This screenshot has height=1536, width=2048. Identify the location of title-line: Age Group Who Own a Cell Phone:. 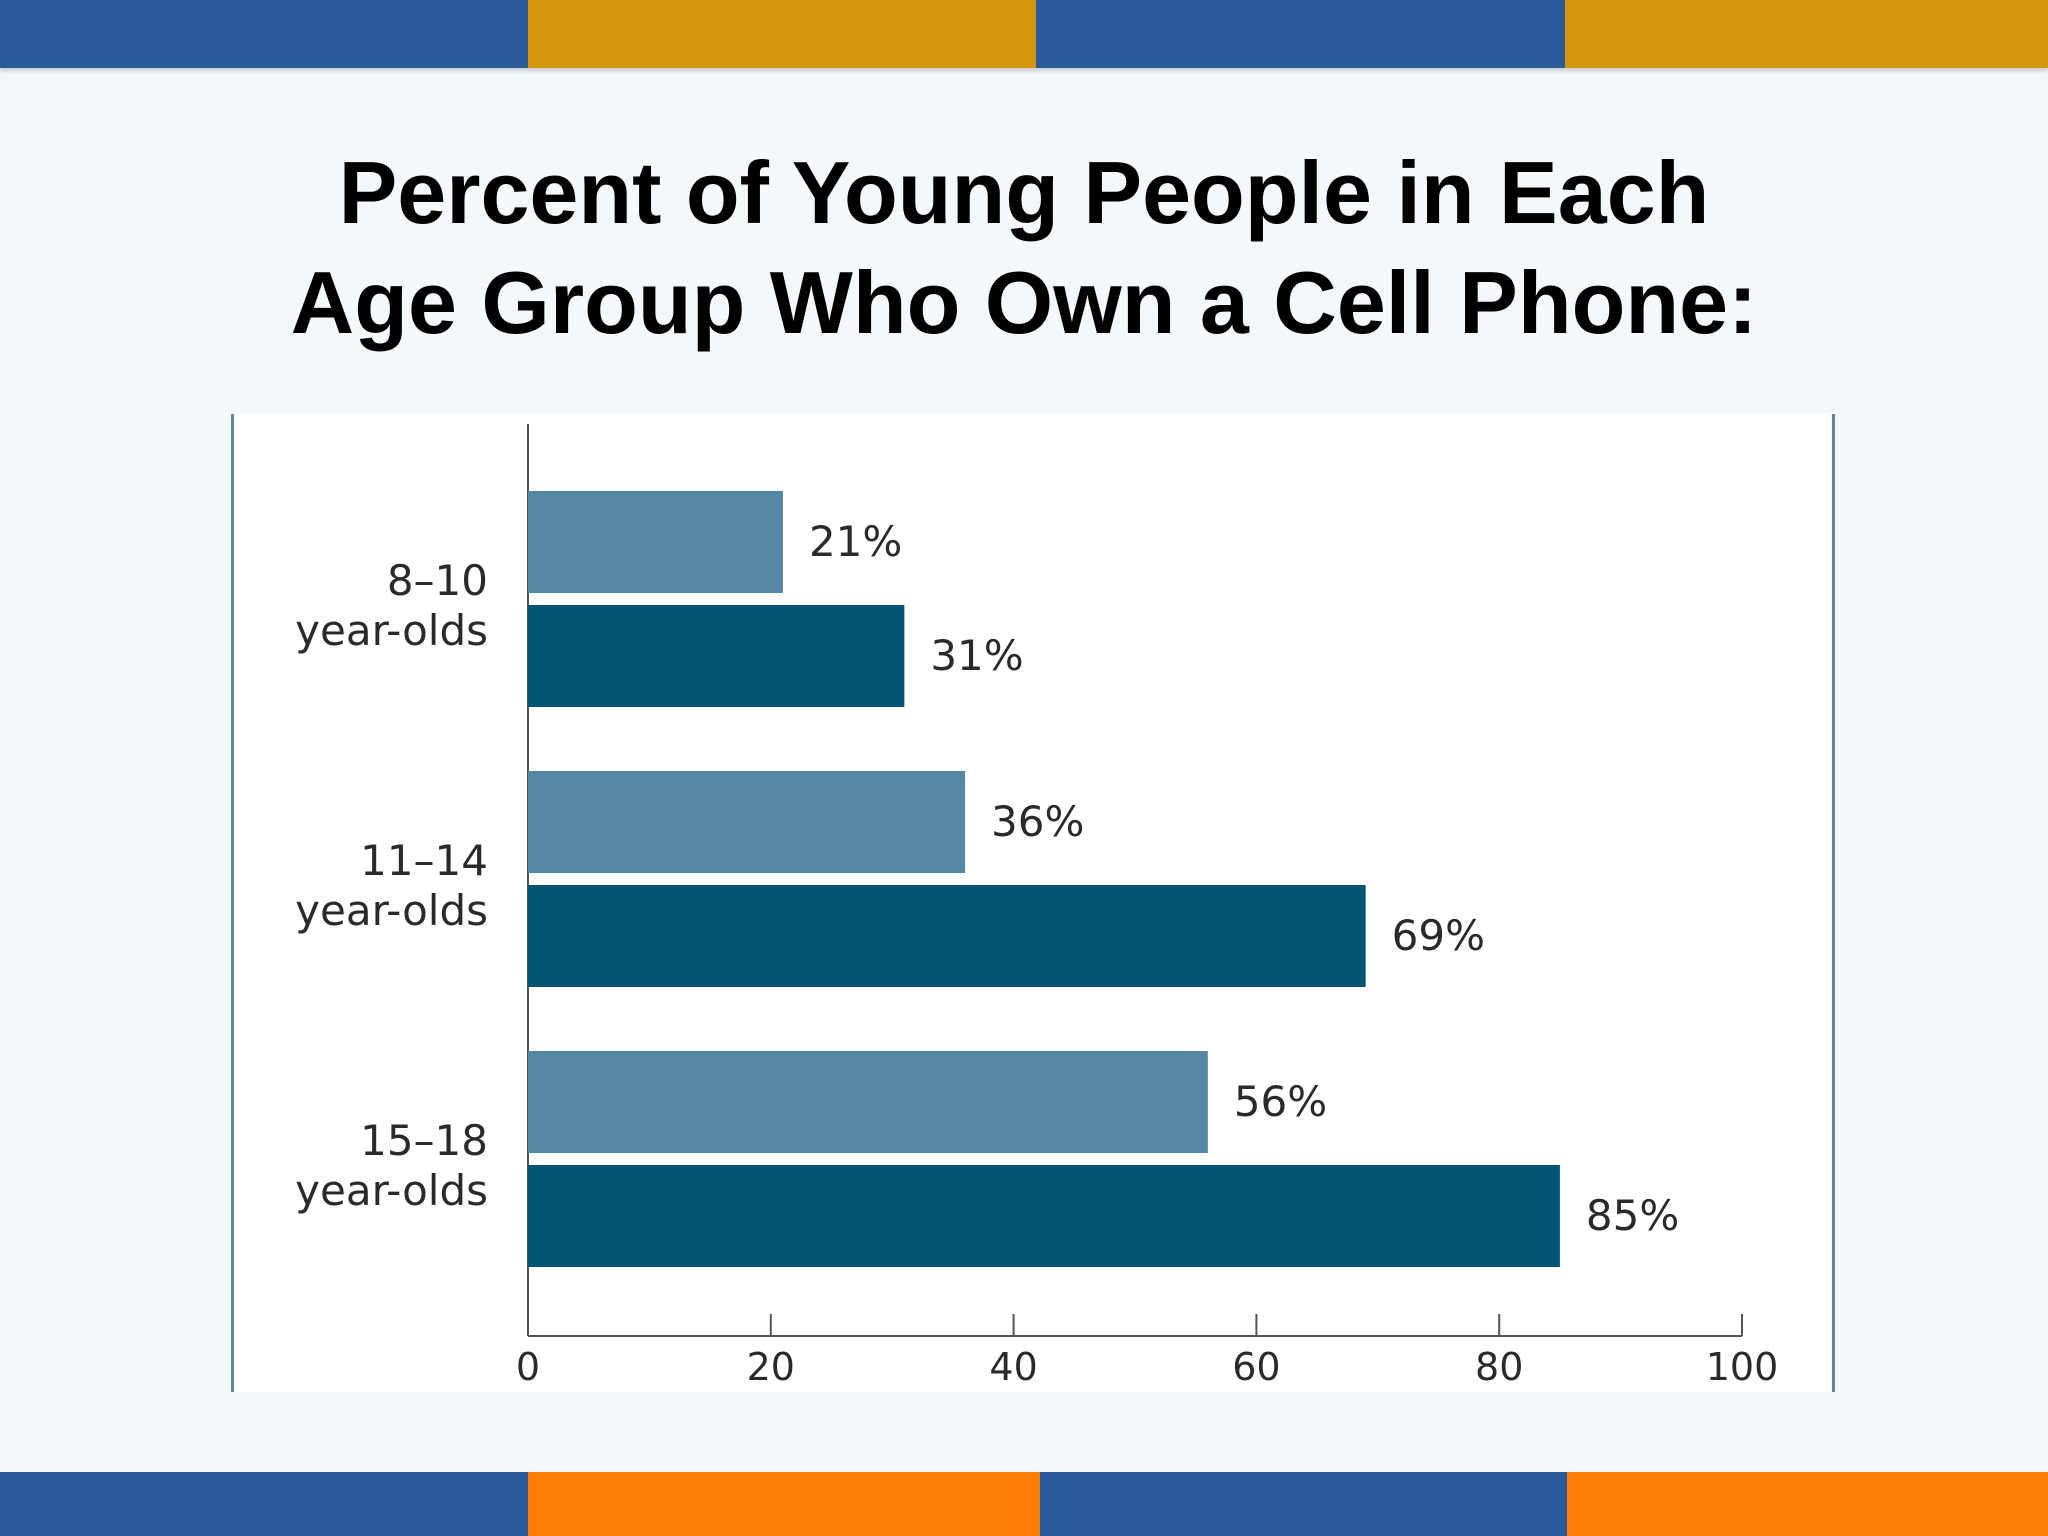
(1024, 302).